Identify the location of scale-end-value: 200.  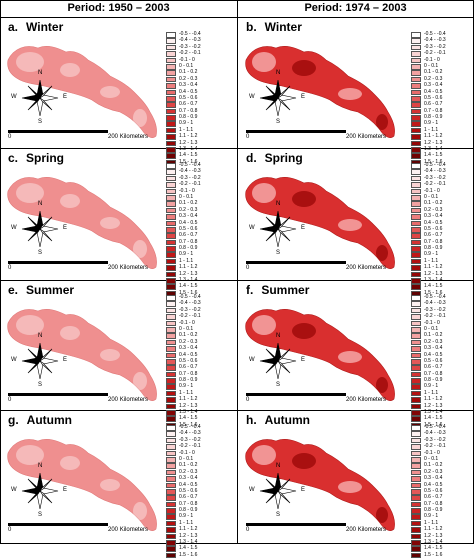
(113, 137).